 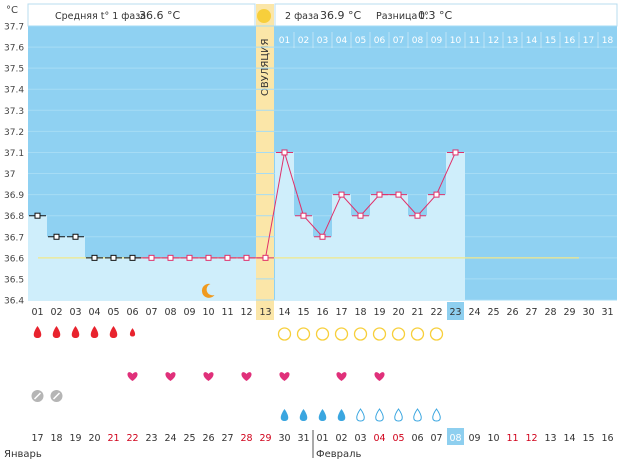 I want to click on phase2-label: 2 фаза, so click(x=302, y=16).